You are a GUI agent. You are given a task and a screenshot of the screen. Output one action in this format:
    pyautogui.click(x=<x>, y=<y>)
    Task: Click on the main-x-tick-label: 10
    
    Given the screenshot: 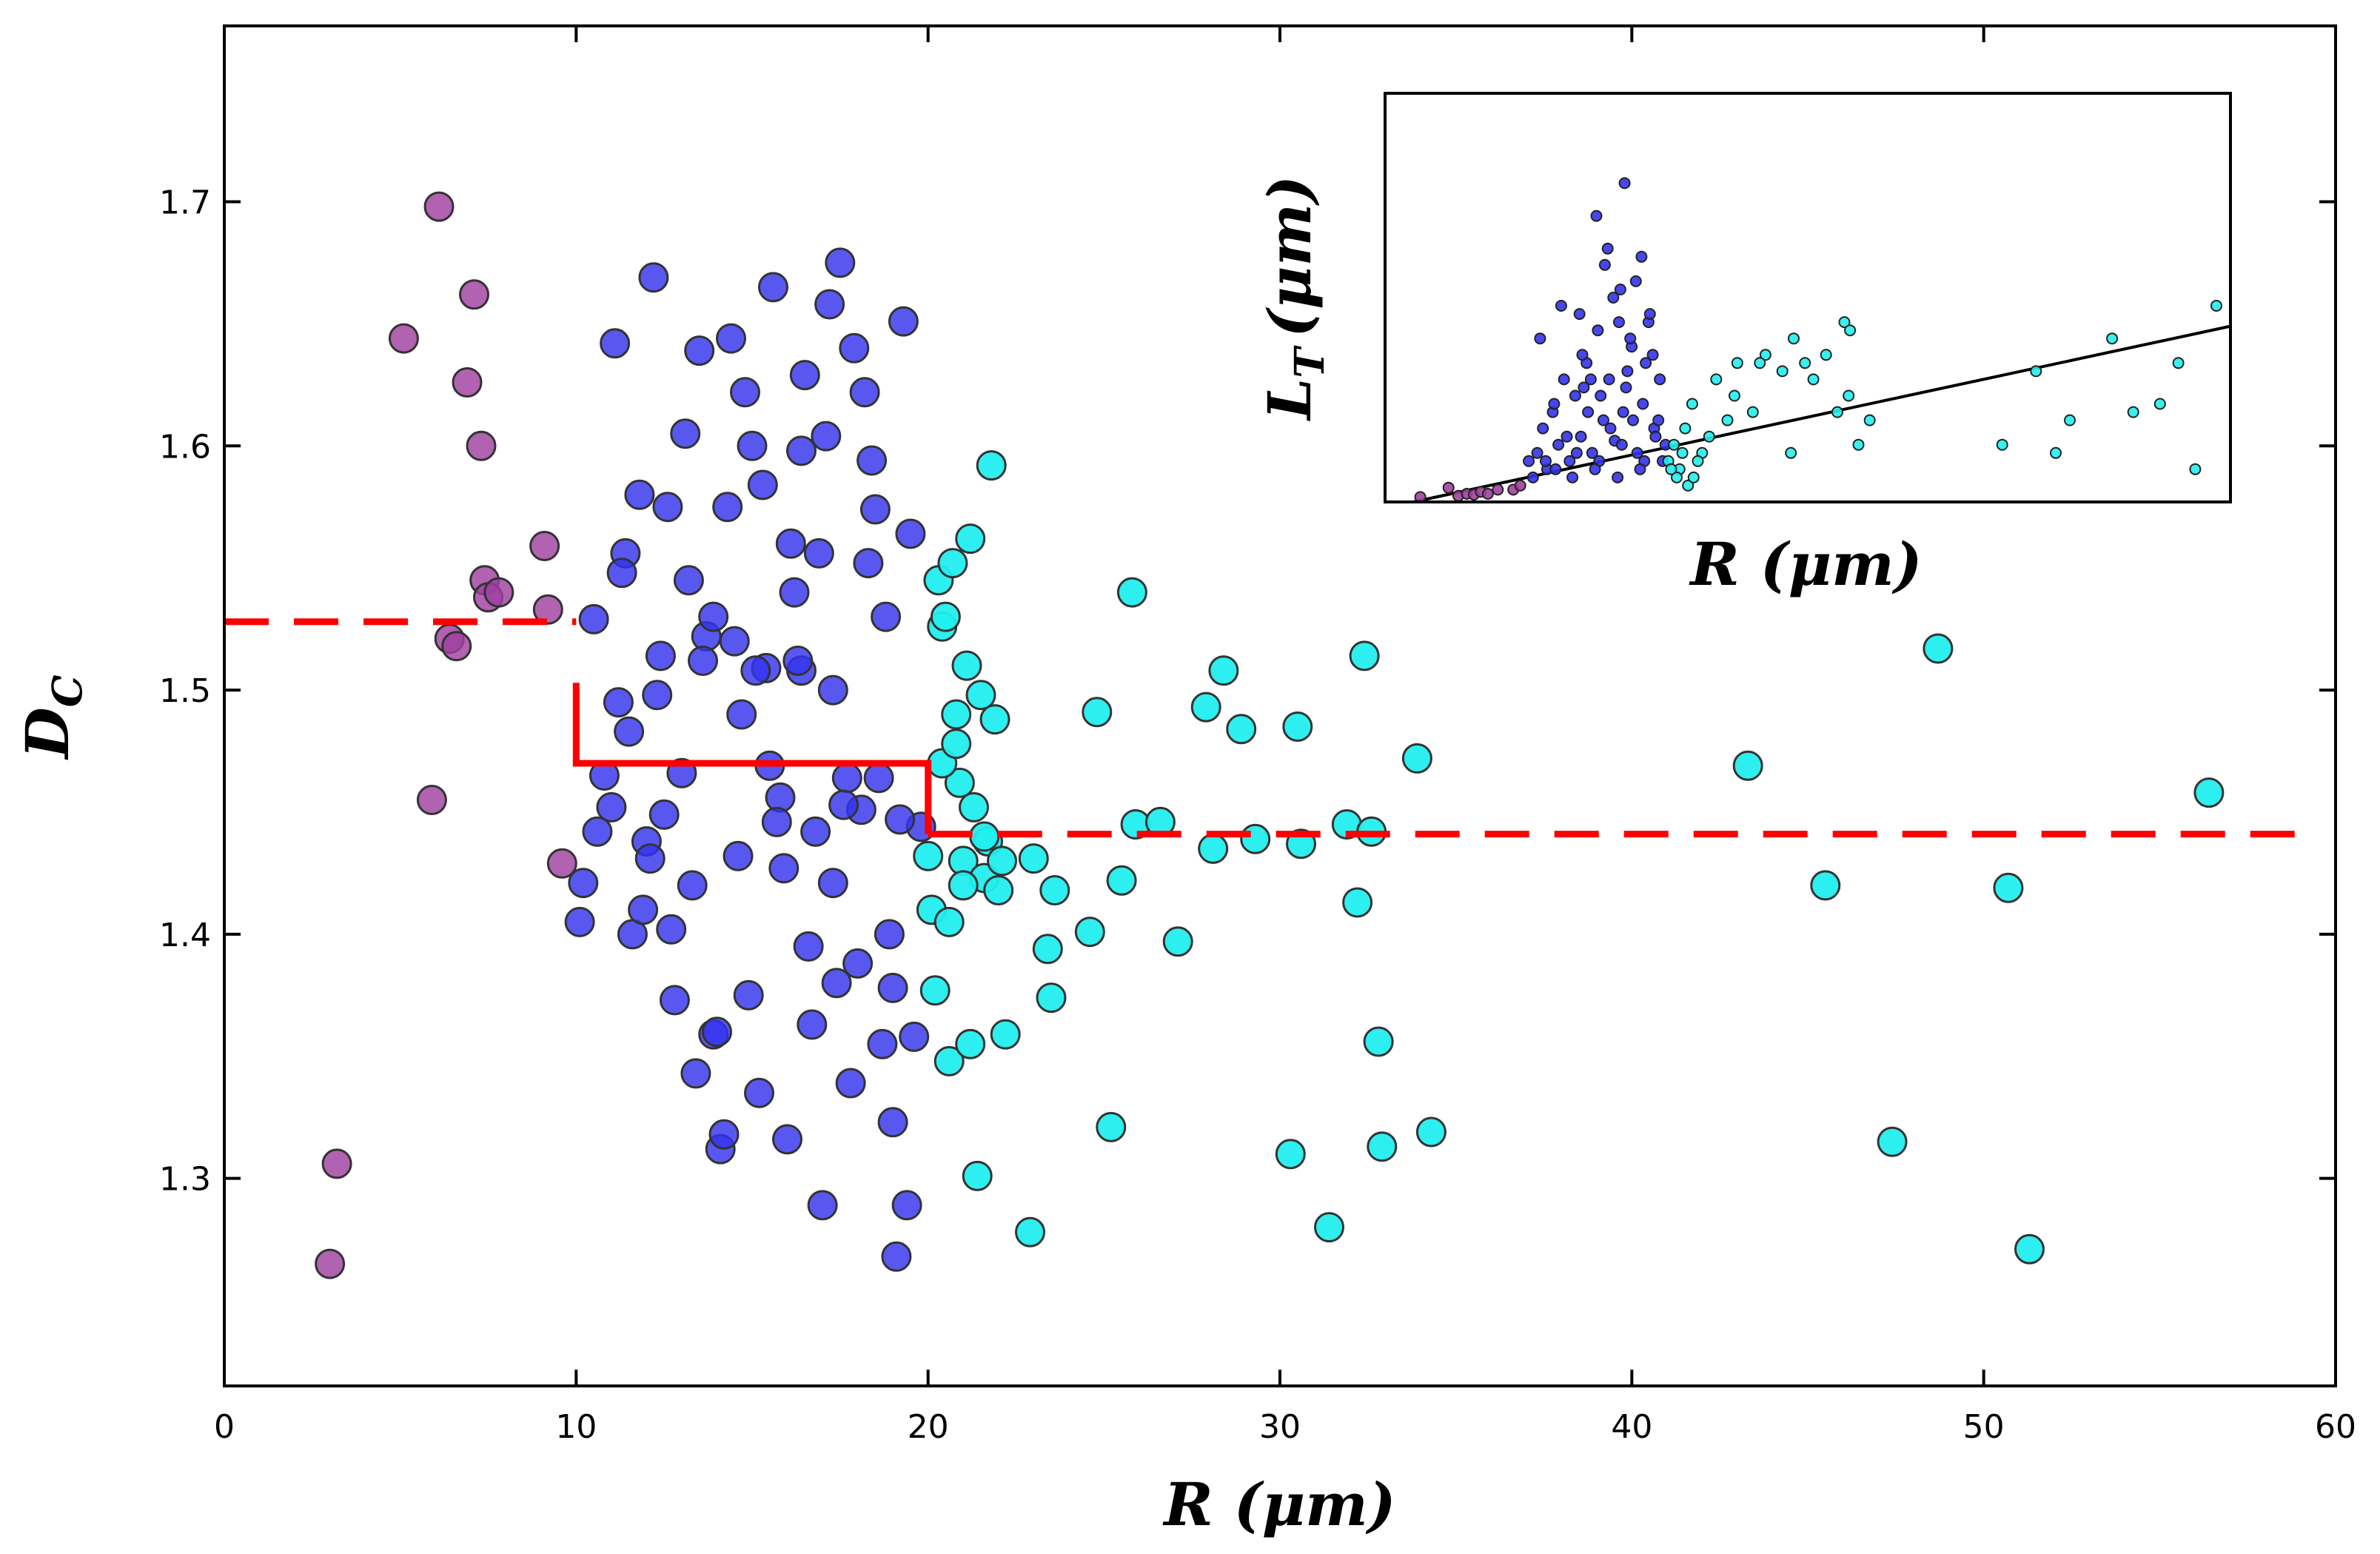 What is the action you would take?
    pyautogui.click(x=576, y=1427)
    